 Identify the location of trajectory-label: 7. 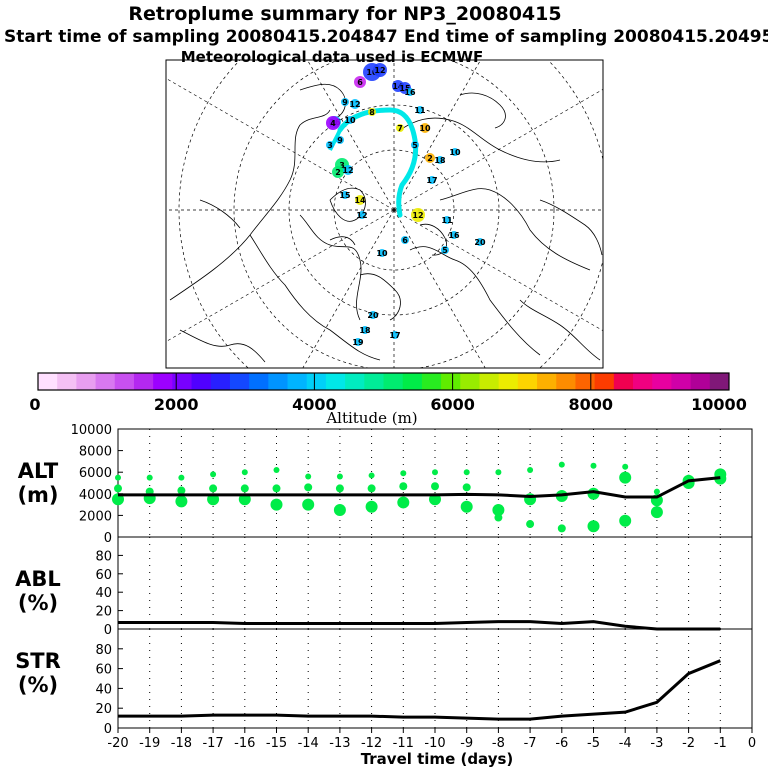
(400, 128).